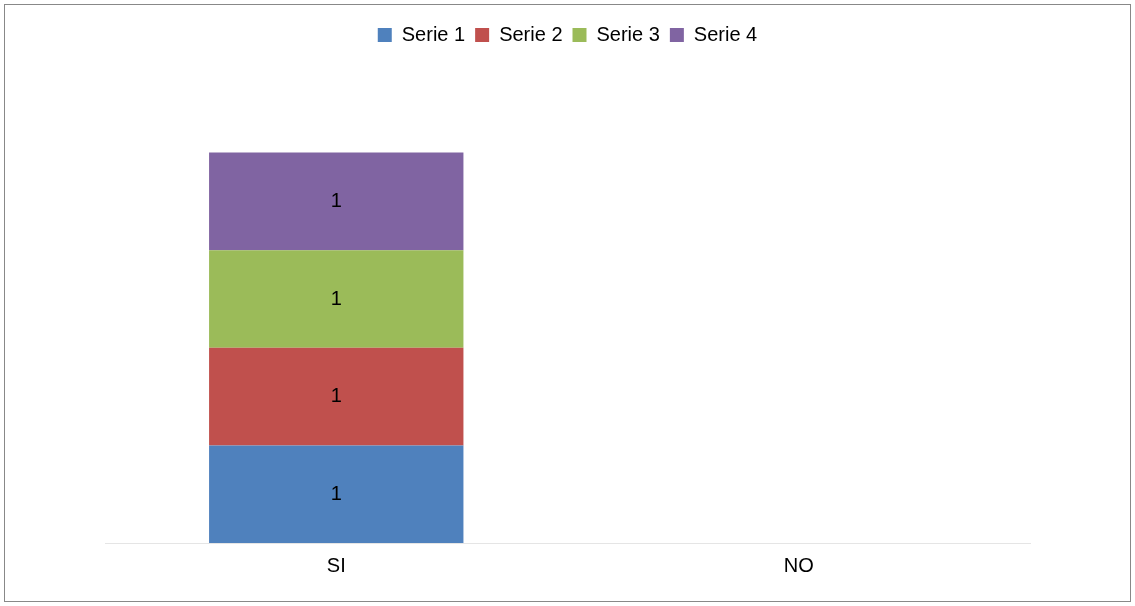 This screenshot has width=1135, height=606. I want to click on legend-label: Serie 2, so click(531, 33).